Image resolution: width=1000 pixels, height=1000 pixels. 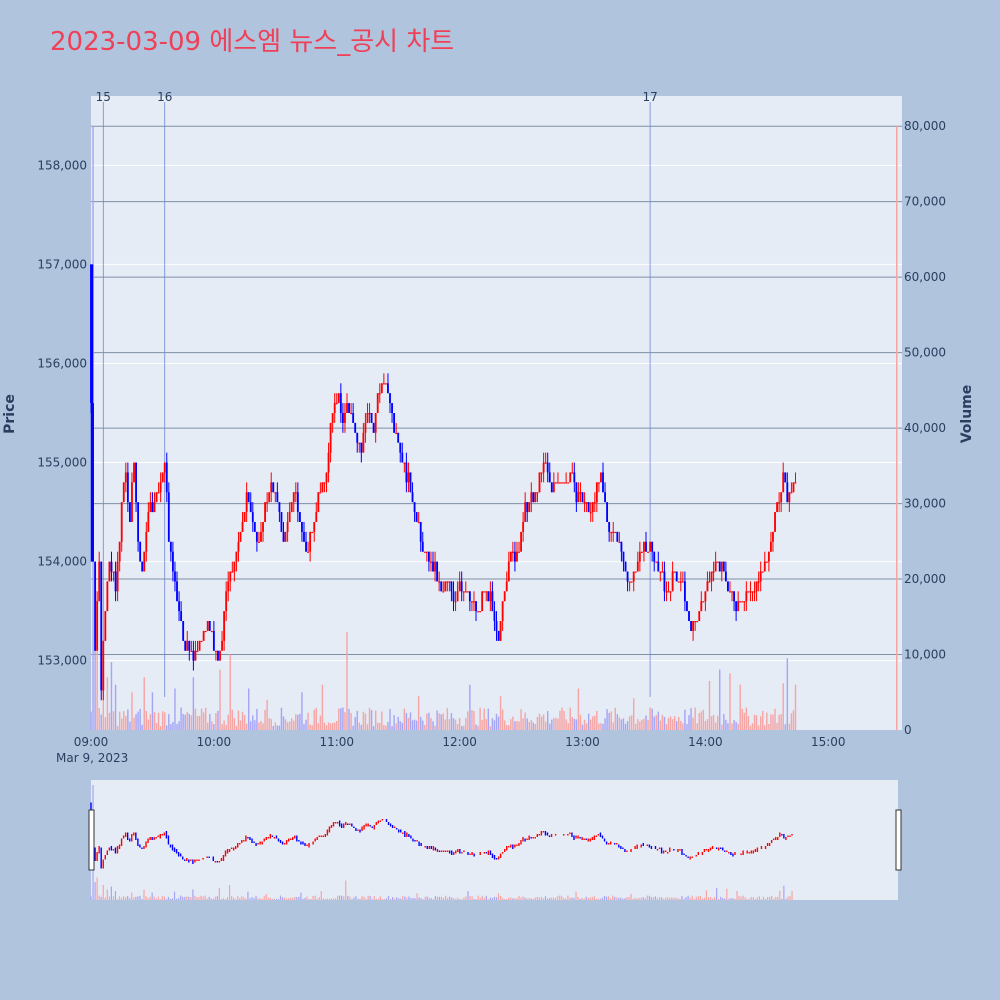 I want to click on range-slider, so click(x=495, y=840).